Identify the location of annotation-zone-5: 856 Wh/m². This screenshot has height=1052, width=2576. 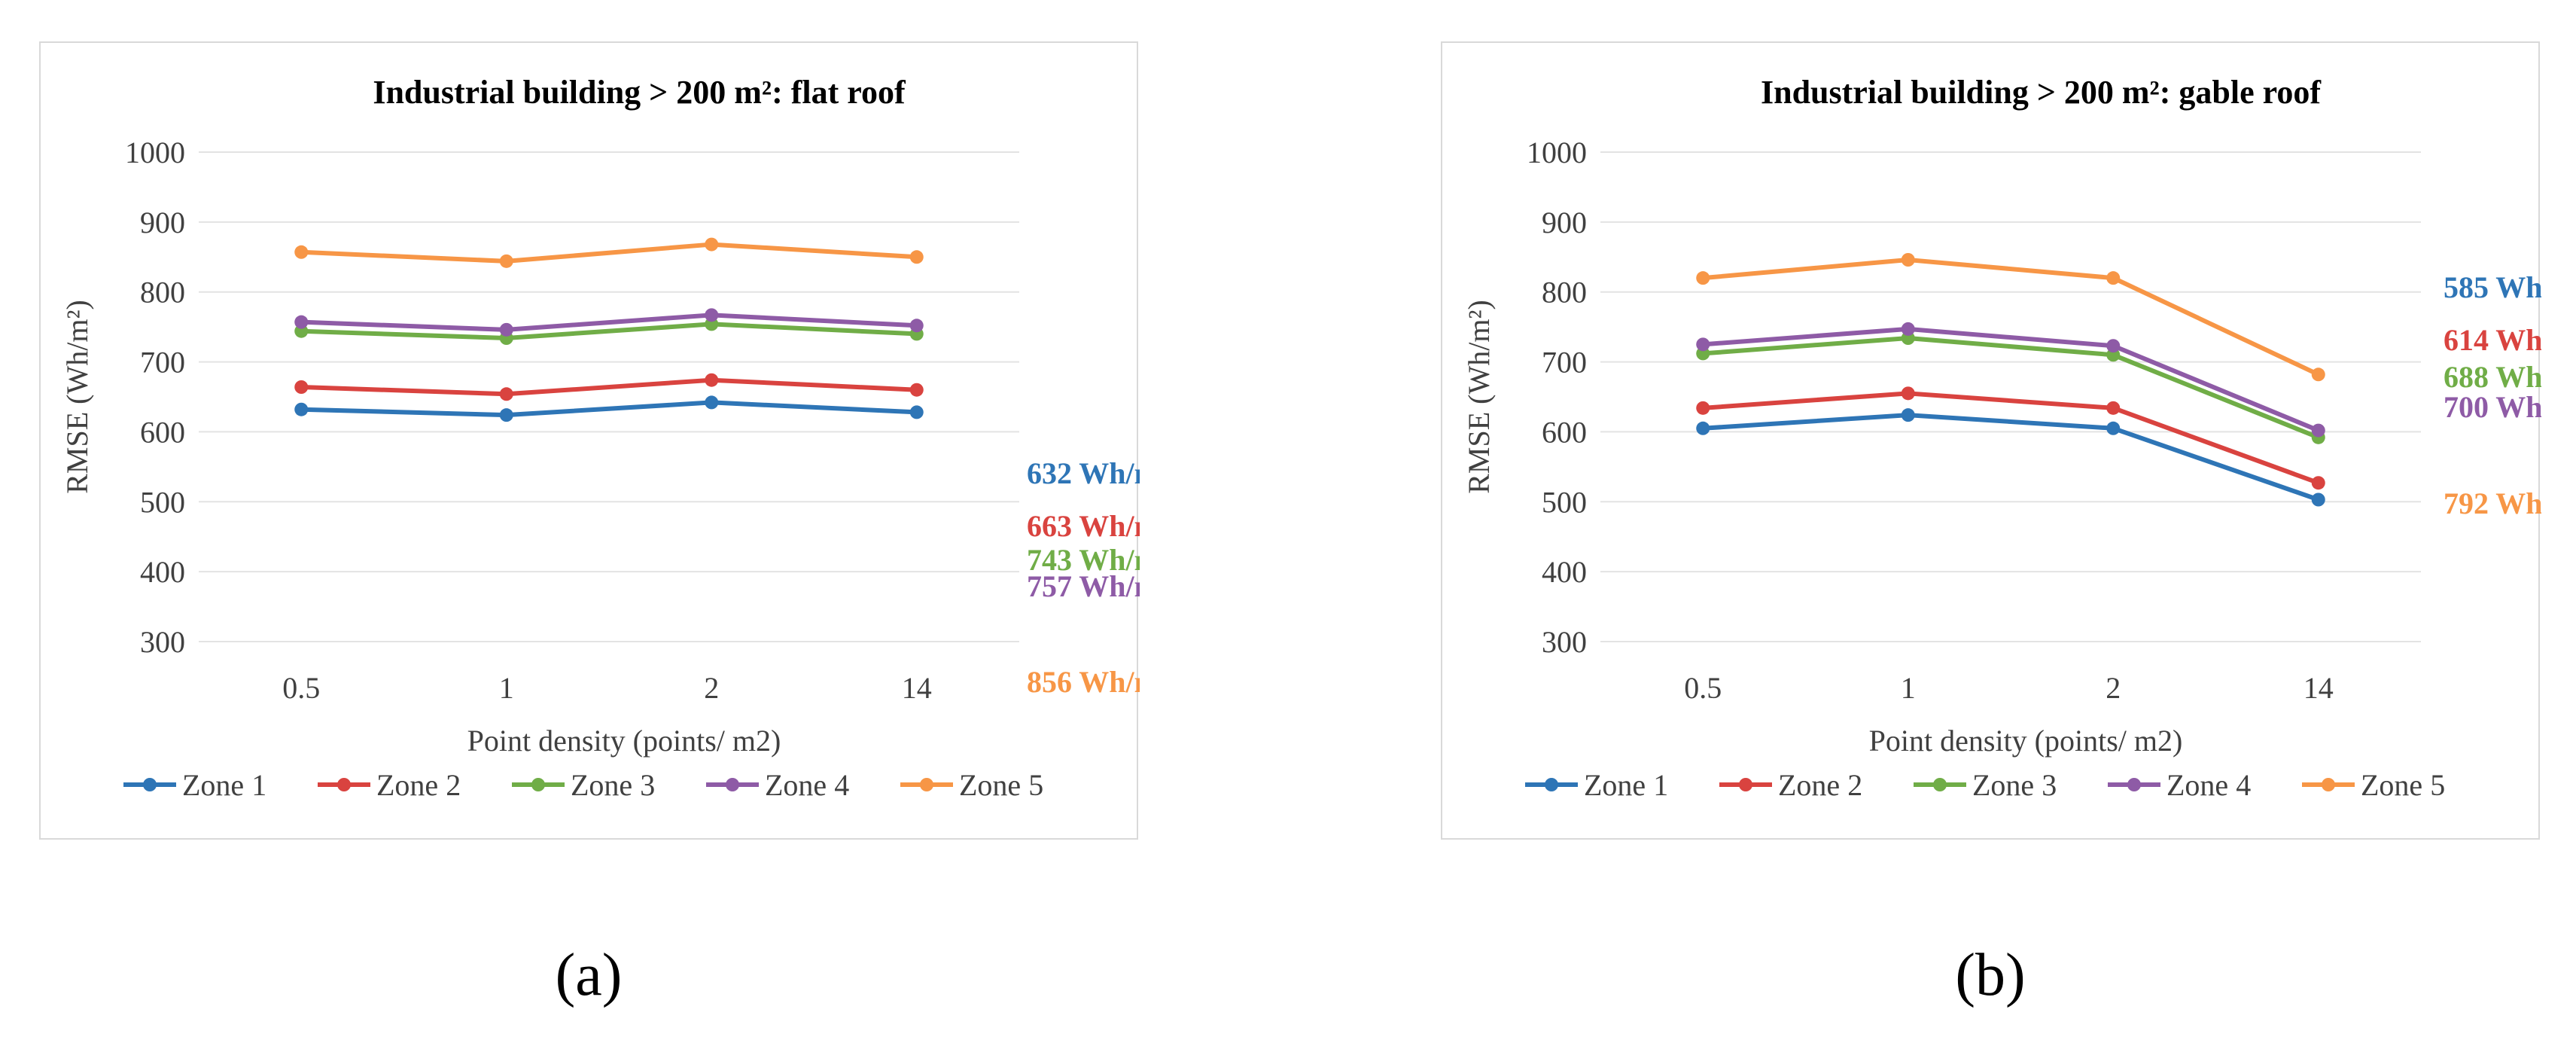
(1084, 682).